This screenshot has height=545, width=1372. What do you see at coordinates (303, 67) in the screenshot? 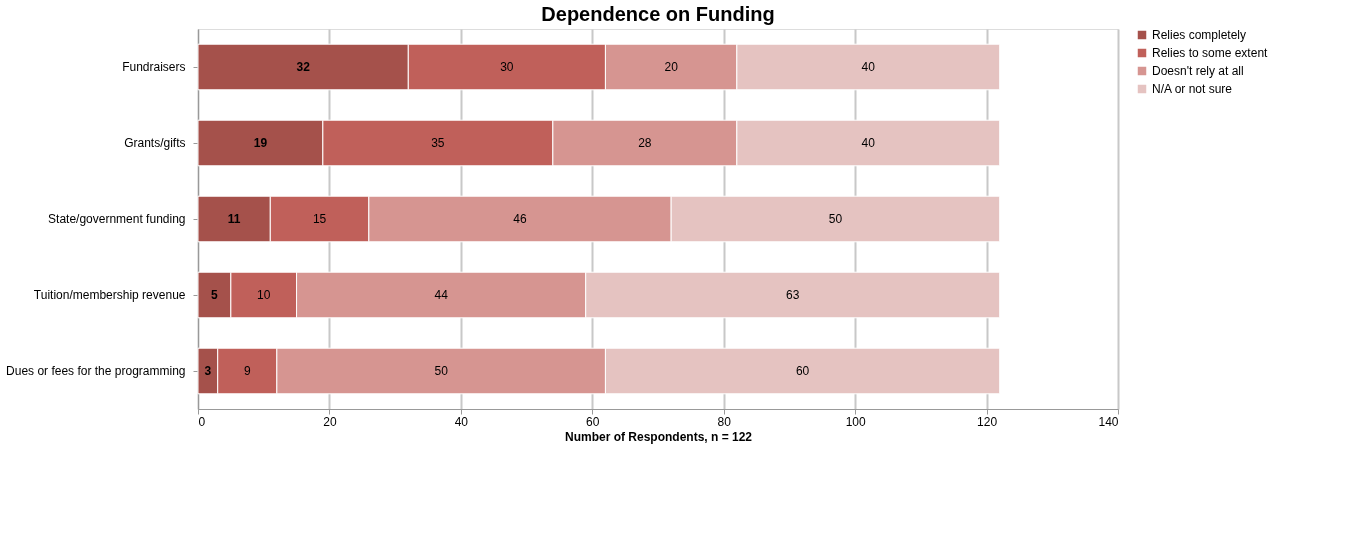
I see `data-label: 32` at bounding box center [303, 67].